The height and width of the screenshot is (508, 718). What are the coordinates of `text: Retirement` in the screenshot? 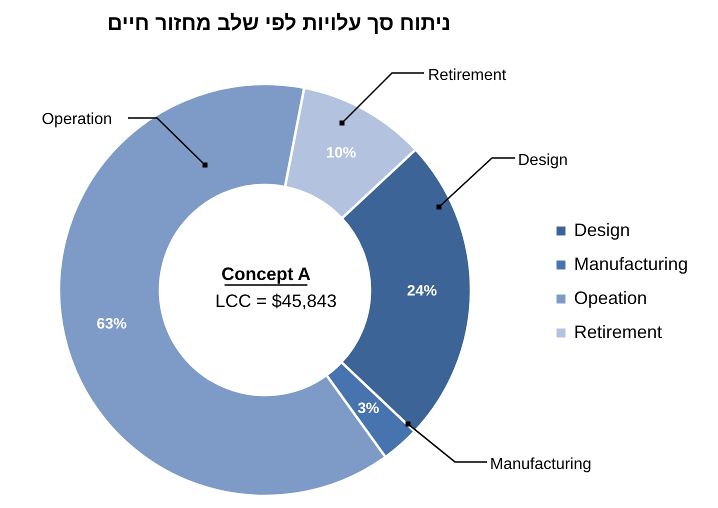 It's located at (467, 75).